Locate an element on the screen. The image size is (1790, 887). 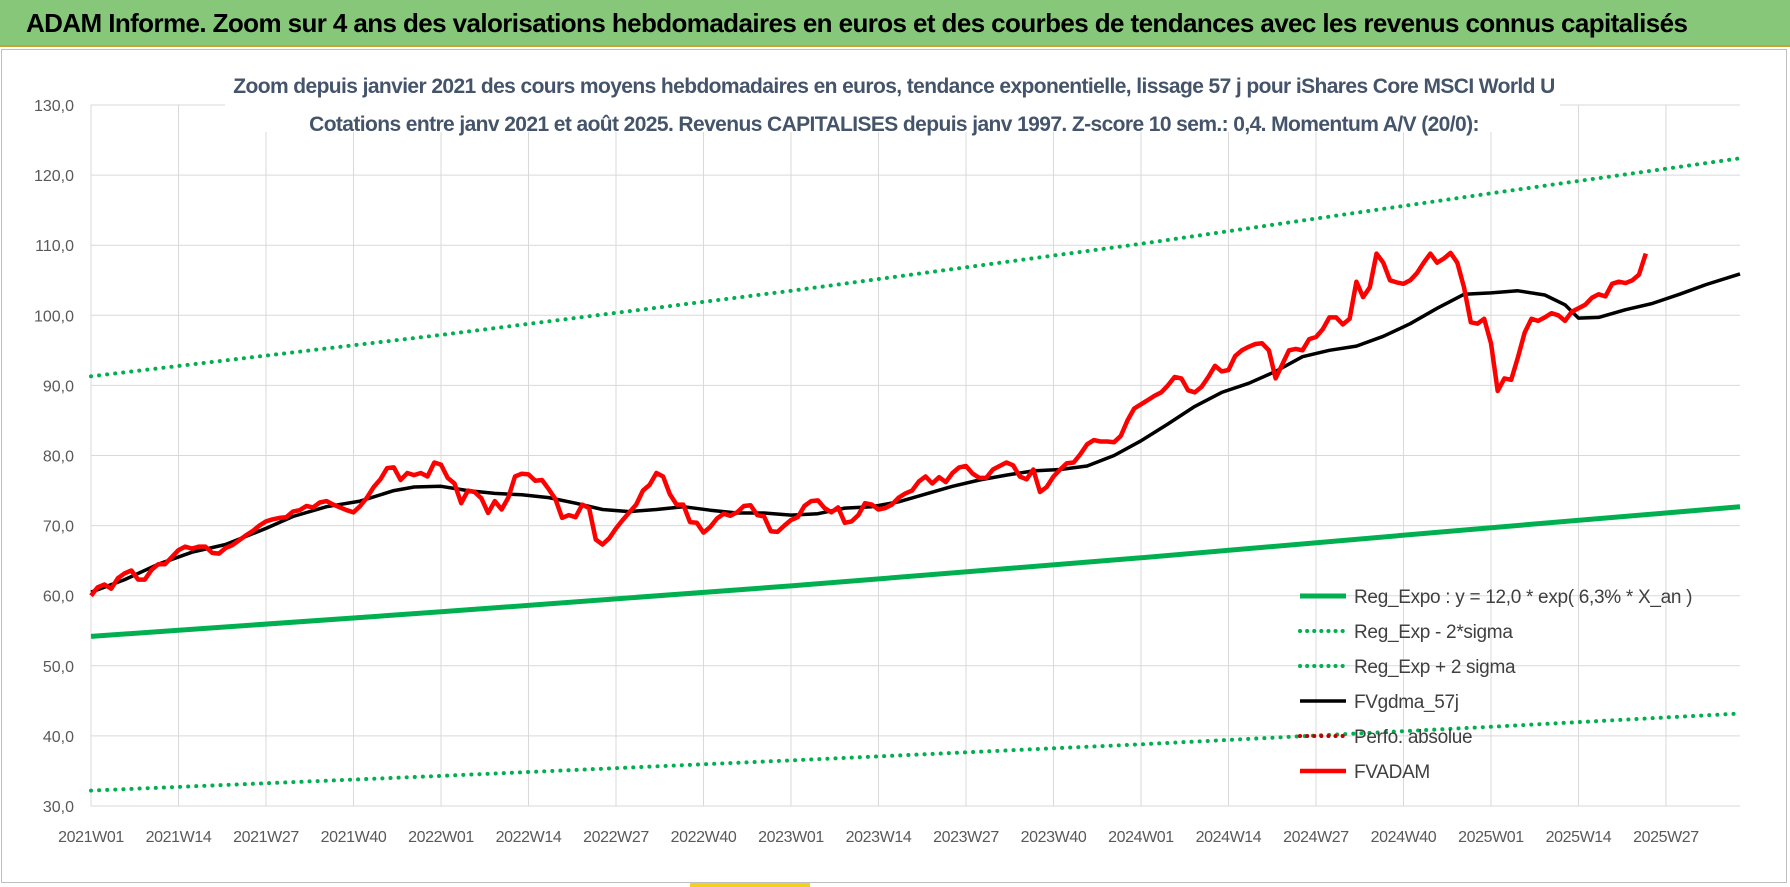
legend-label-0: Reg_Expo : y = 12,0 * exp( 6,3% * X_an ) is located at coordinates (1523, 597).